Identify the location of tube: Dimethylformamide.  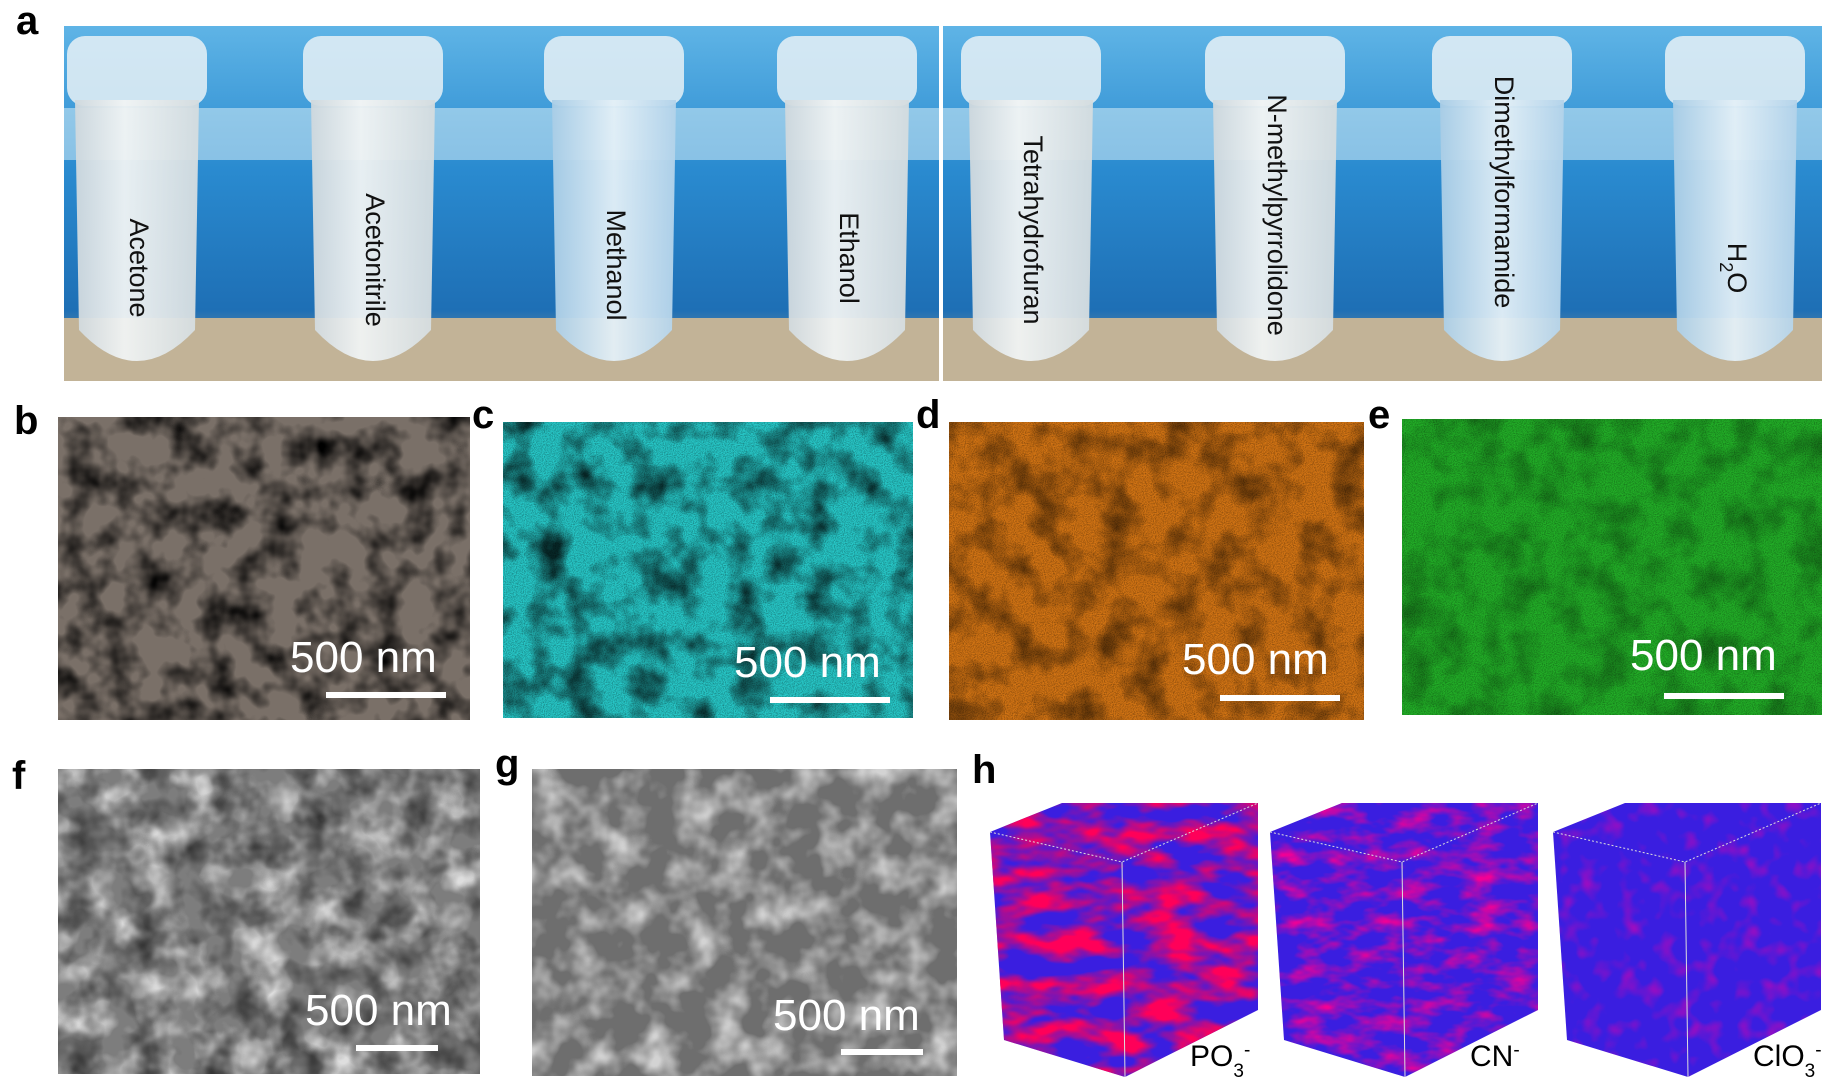
(1502, 198).